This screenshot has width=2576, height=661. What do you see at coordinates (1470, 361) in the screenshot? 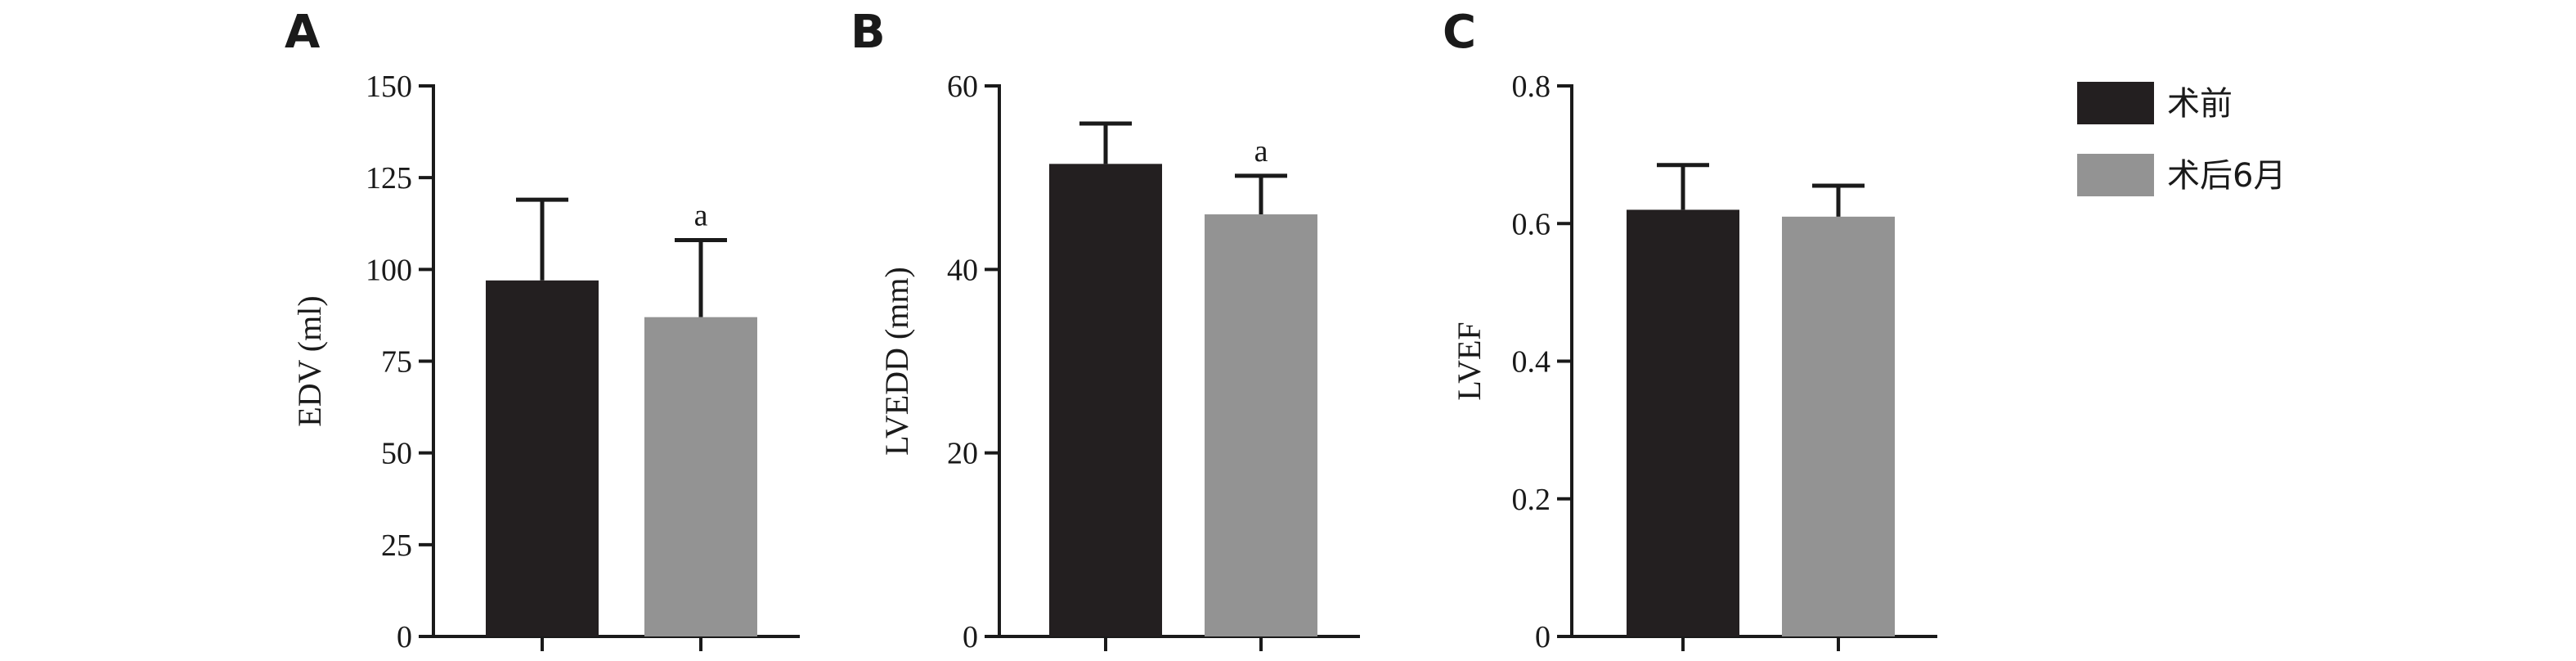
I see `y-axis-title: LVEF` at bounding box center [1470, 361].